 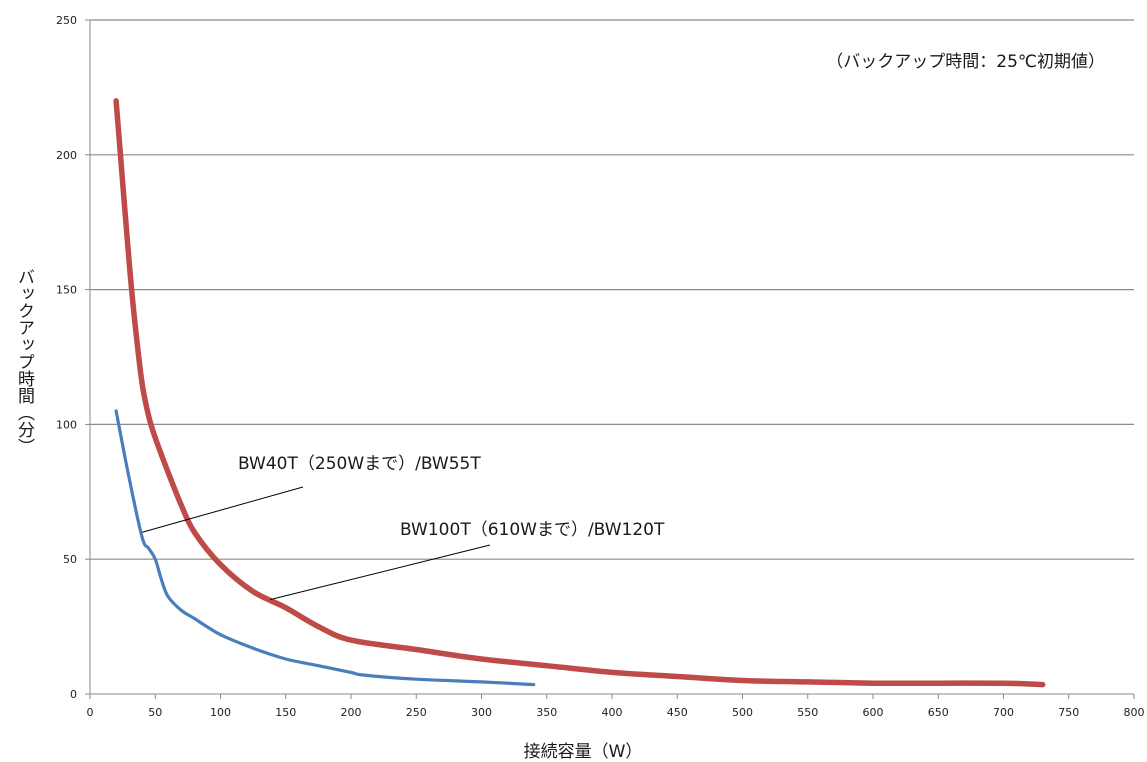 I want to click on annotation-leader-bw40t, so click(x=223, y=509).